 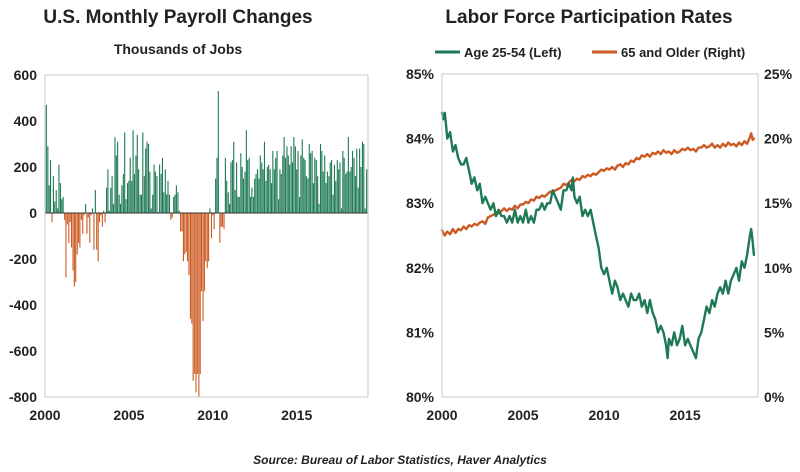 I want to click on payroll-y-tick-label: -600, so click(x=23, y=351).